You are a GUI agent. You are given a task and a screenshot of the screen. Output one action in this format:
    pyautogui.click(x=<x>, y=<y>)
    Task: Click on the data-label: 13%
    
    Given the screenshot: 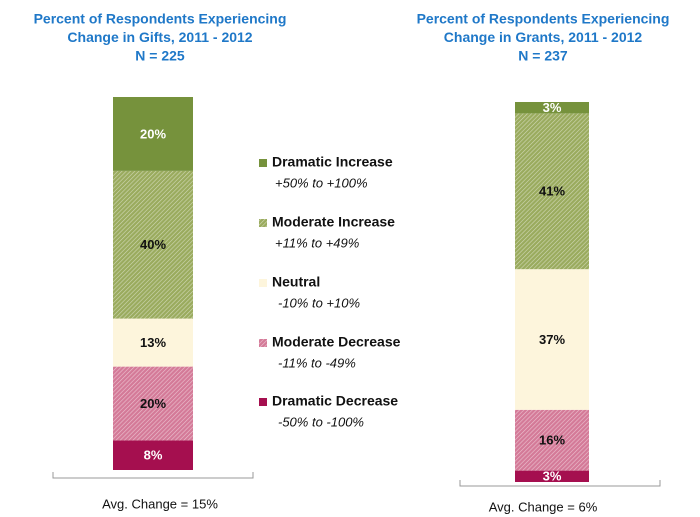 What is the action you would take?
    pyautogui.click(x=153, y=342)
    